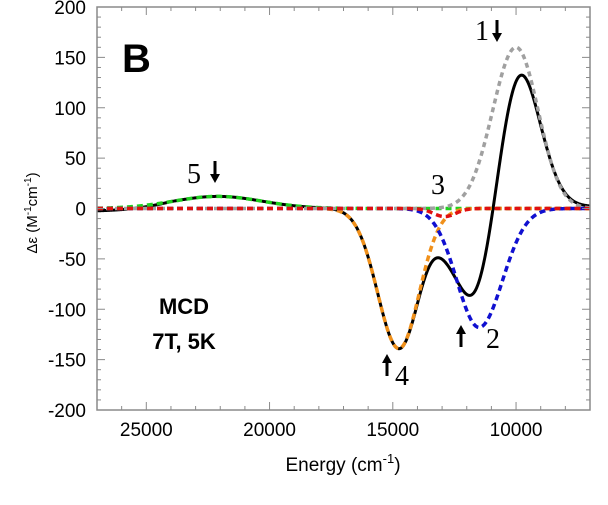 The image size is (608, 505). Describe the element at coordinates (269, 430) in the screenshot. I see `x-tick-label: 20000` at that location.